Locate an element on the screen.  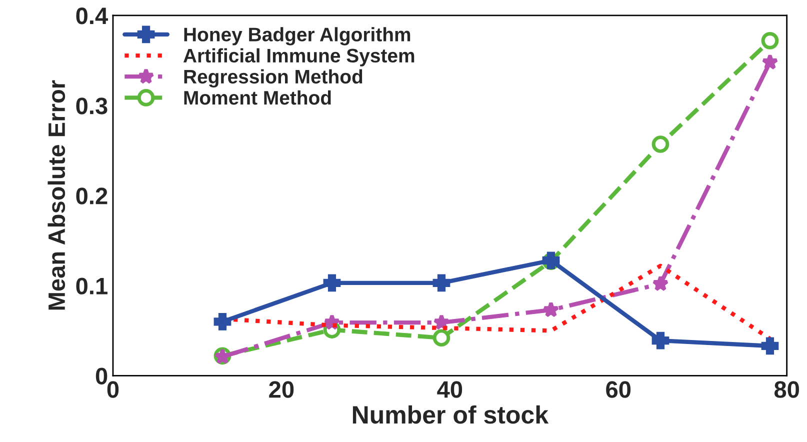
y-axis-title: Mean Absolute Error is located at coordinates (57, 195).